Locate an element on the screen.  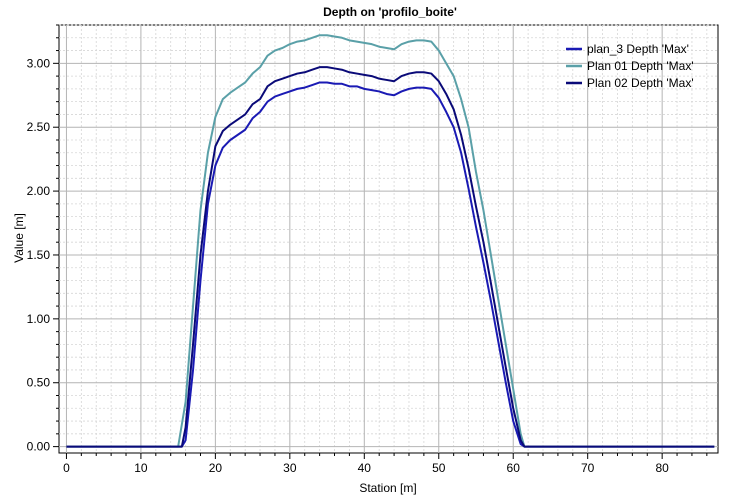
legend-label: Plan 02 Depth 'Max' is located at coordinates (640, 83).